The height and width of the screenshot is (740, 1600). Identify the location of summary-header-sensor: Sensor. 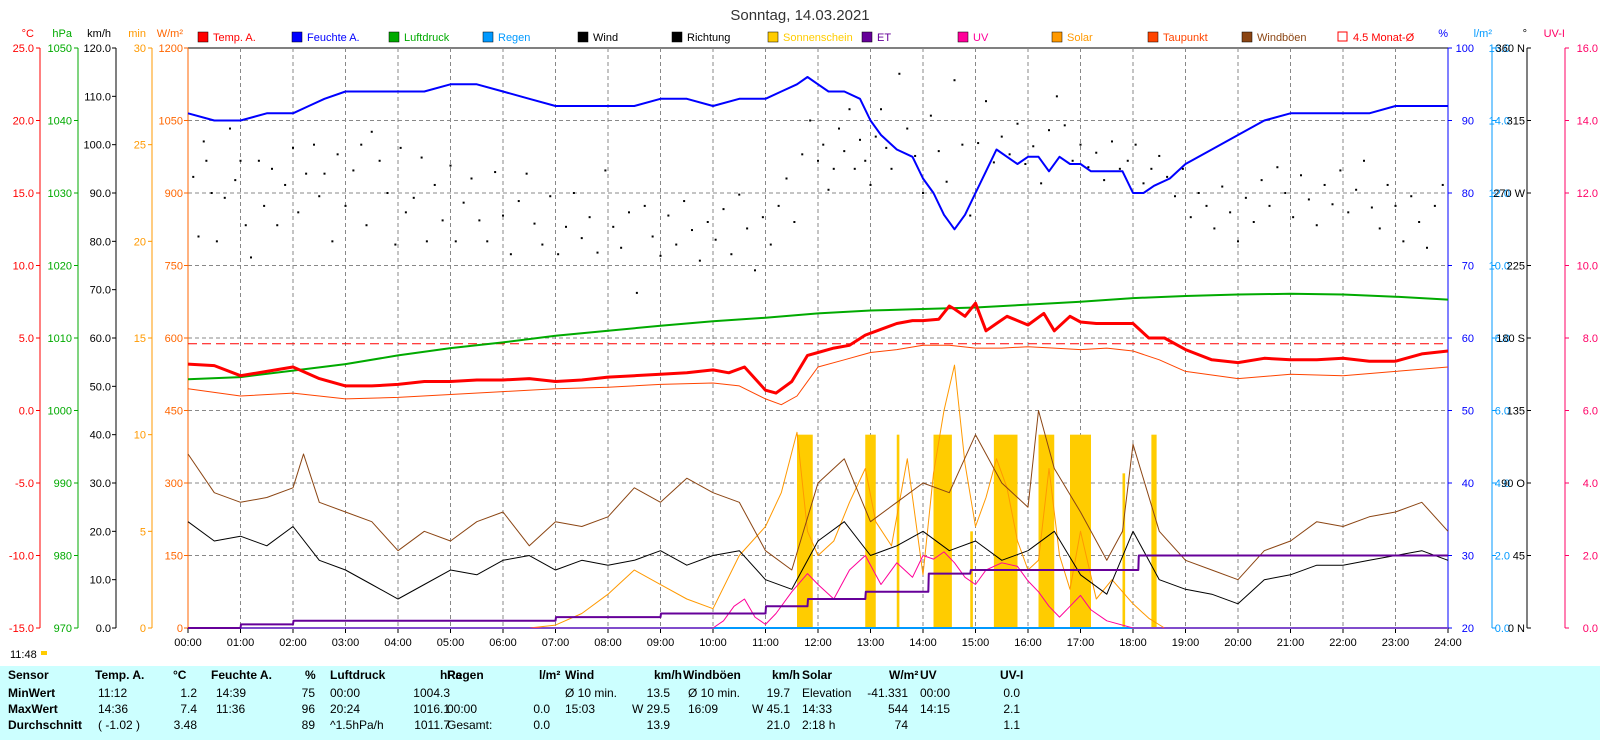
(28, 675).